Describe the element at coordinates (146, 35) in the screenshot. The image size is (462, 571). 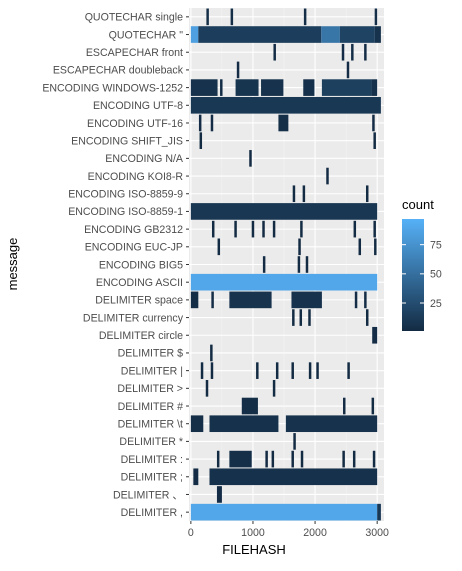
I see `y-tick-label: QUOTECHAR "` at that location.